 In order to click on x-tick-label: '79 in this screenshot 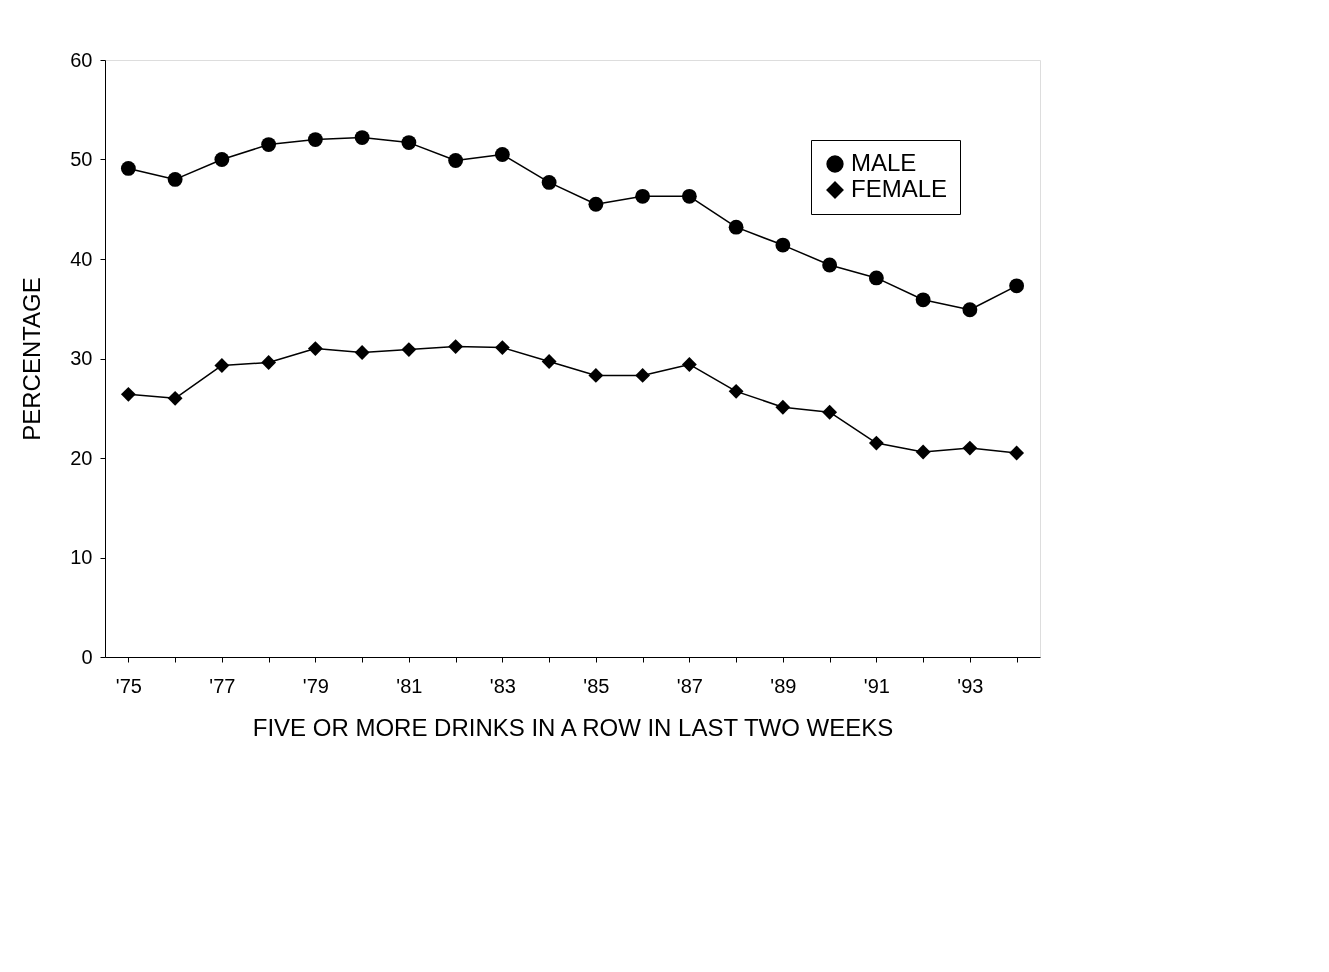, I will do `click(315, 685)`.